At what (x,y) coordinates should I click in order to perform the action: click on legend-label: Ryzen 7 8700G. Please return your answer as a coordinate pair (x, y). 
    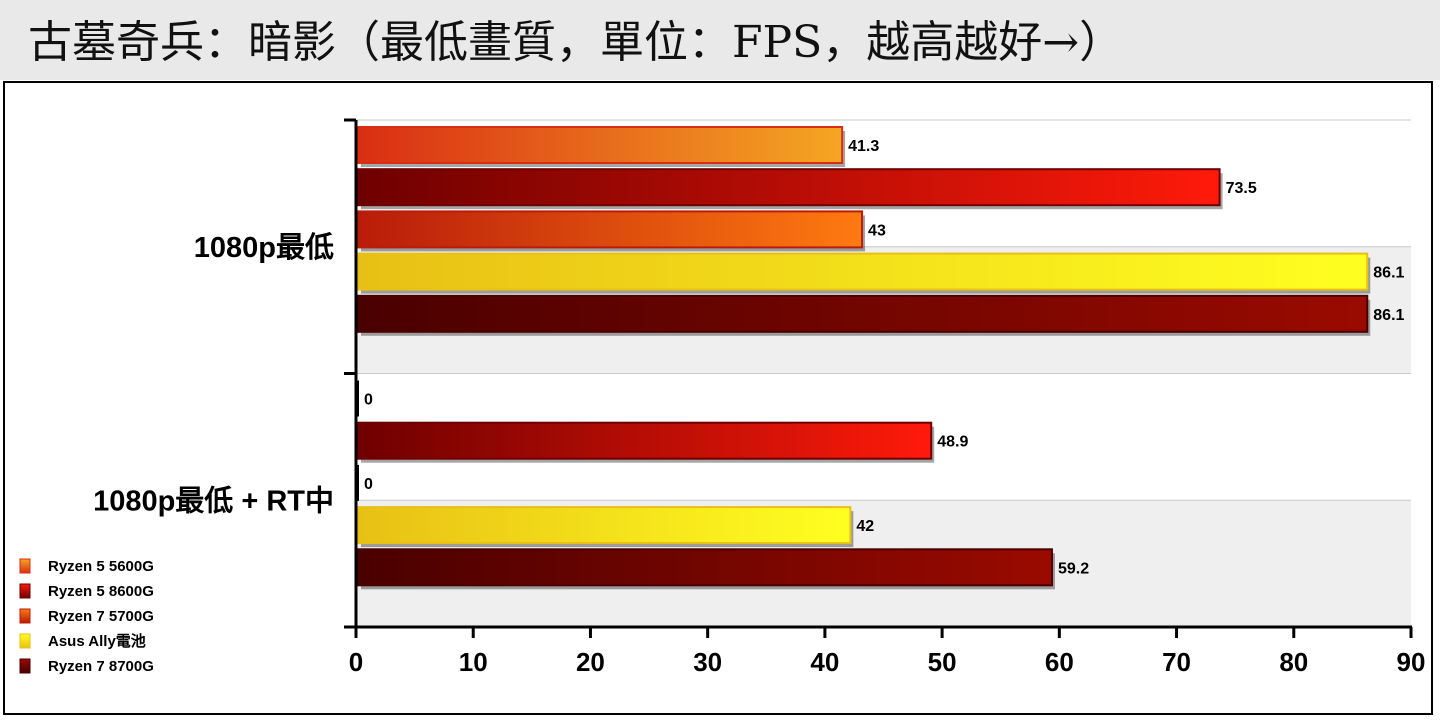
    Looking at the image, I should click on (101, 666).